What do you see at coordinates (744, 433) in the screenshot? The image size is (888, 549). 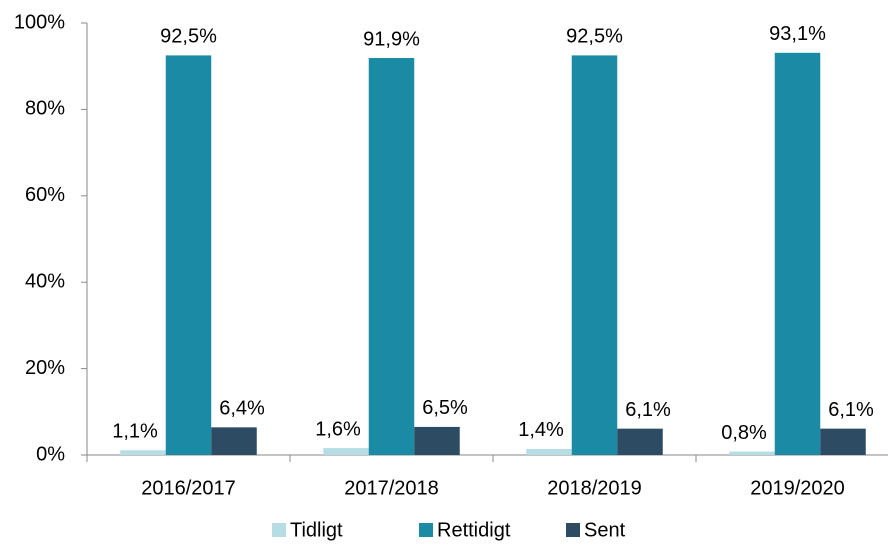 I see `value-label: 0,8%` at bounding box center [744, 433].